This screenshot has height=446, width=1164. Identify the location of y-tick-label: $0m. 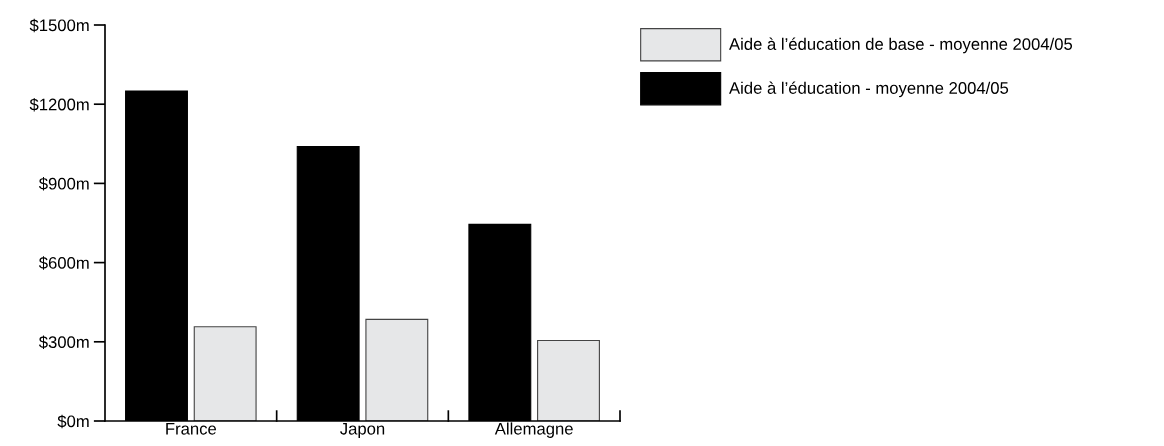
(73, 421).